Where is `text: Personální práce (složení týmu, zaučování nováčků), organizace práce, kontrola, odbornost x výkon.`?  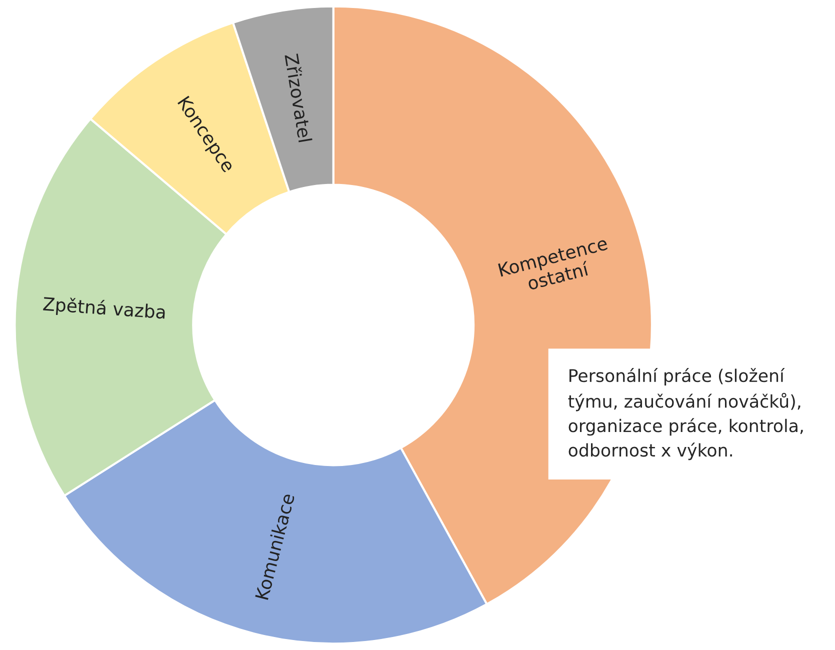 text: Personální práce (složení týmu, zaučování nováčků), organizace práce, kontrola, odbornost x výkon. is located at coordinates (685, 414).